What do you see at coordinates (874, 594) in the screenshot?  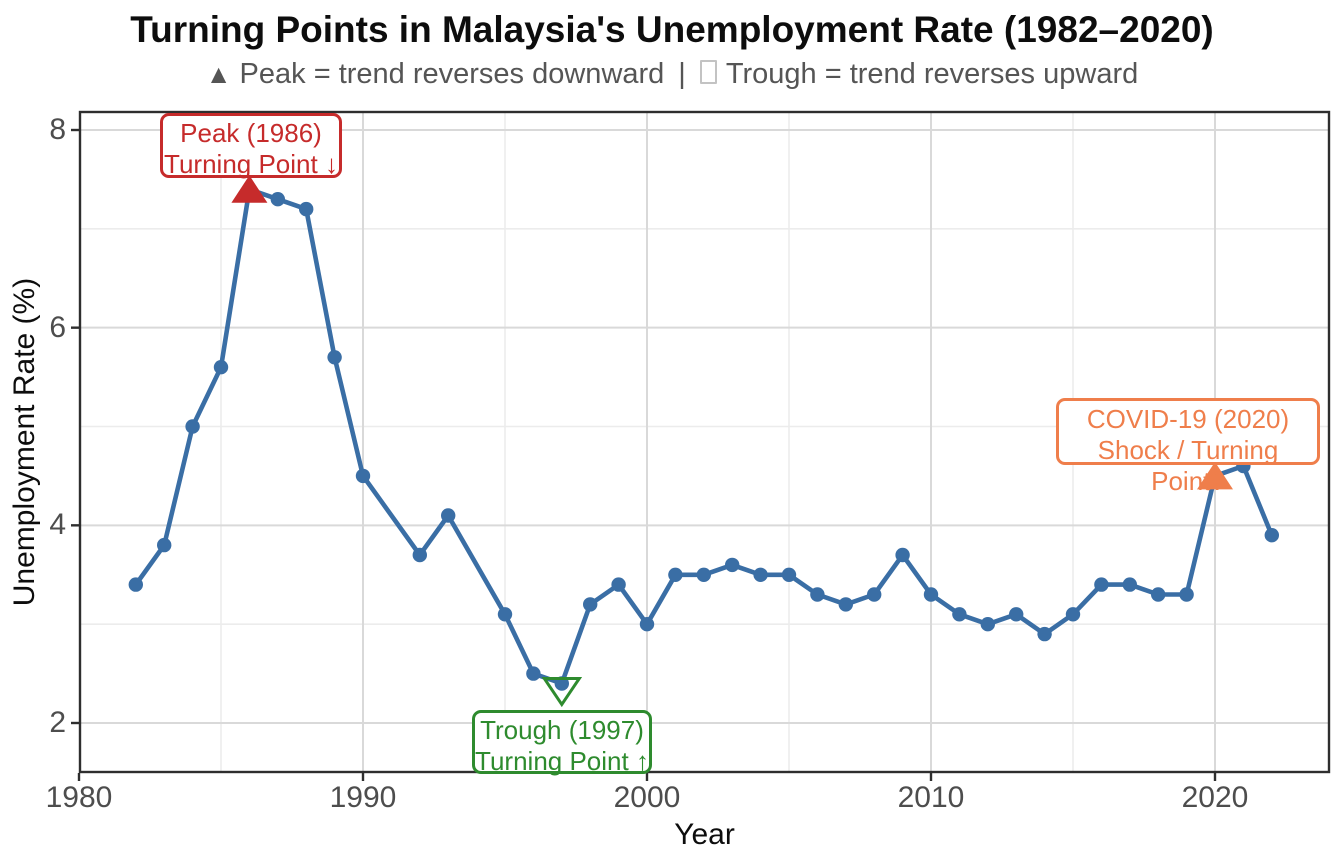 I see `data-point-2008` at bounding box center [874, 594].